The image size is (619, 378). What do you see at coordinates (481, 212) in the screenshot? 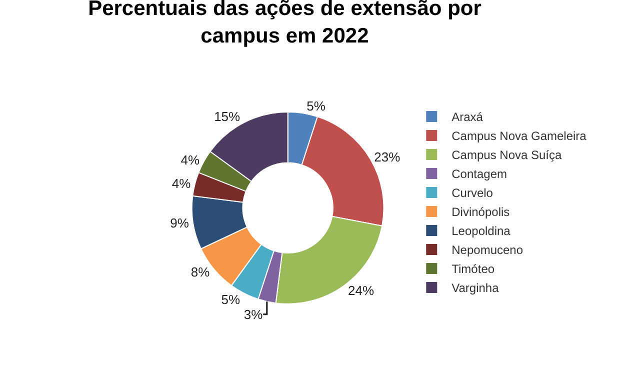
I see `legend-label: Divinópolis` at bounding box center [481, 212].